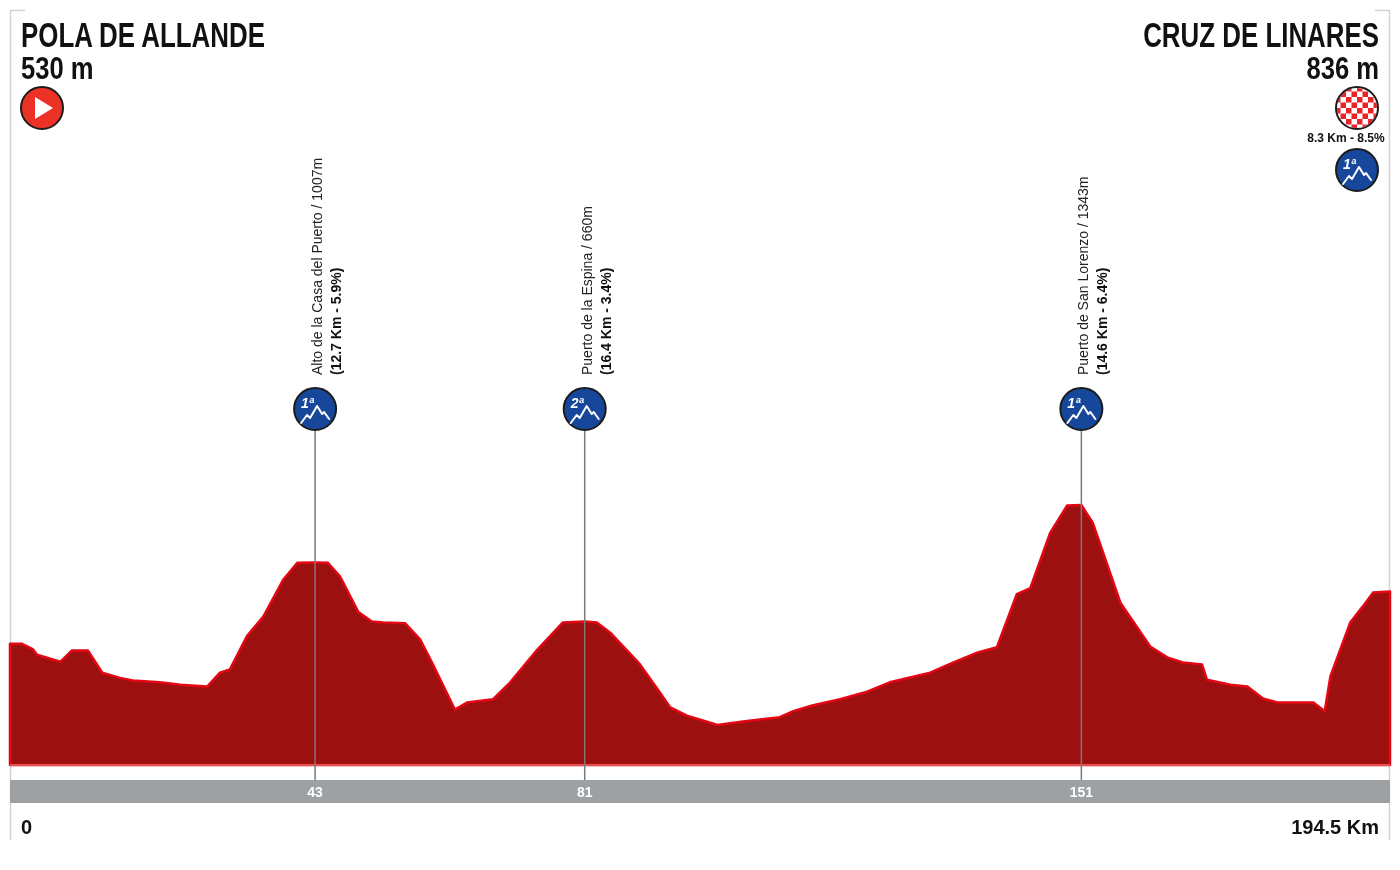 Image resolution: width=1400 pixels, height=870 pixels. I want to click on text: Puerto de la Espina / 660m, so click(586, 290).